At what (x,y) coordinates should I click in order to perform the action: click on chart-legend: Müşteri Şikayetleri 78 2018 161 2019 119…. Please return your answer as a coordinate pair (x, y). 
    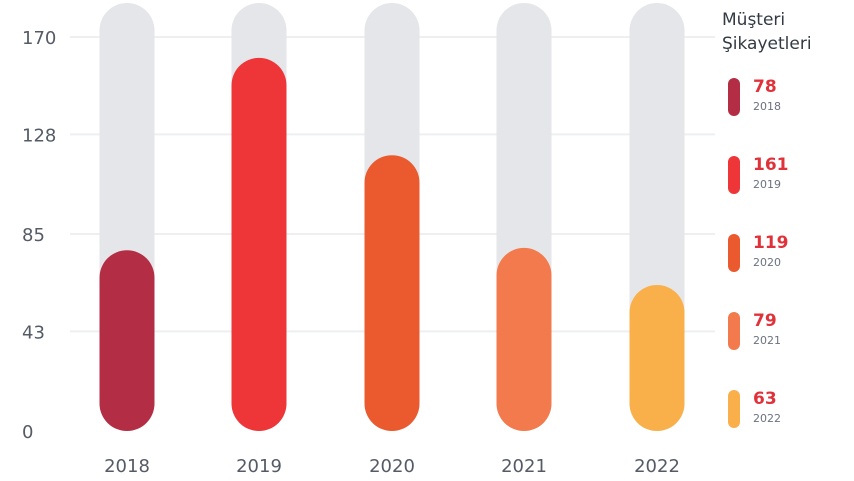
    Looking at the image, I should click on (786, 237).